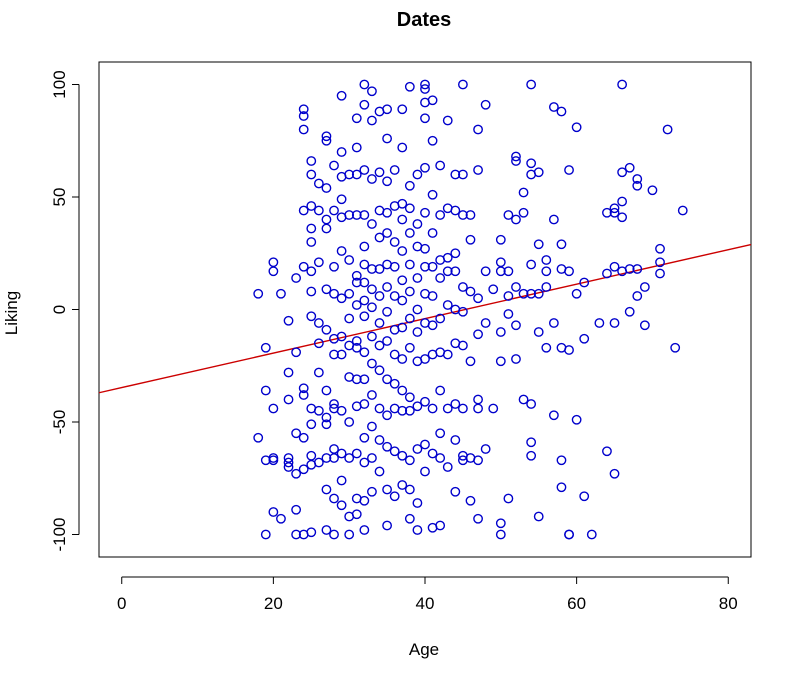 The image size is (800, 673). What do you see at coordinates (121, 603) in the screenshot?
I see `x-tick-label: 0` at bounding box center [121, 603].